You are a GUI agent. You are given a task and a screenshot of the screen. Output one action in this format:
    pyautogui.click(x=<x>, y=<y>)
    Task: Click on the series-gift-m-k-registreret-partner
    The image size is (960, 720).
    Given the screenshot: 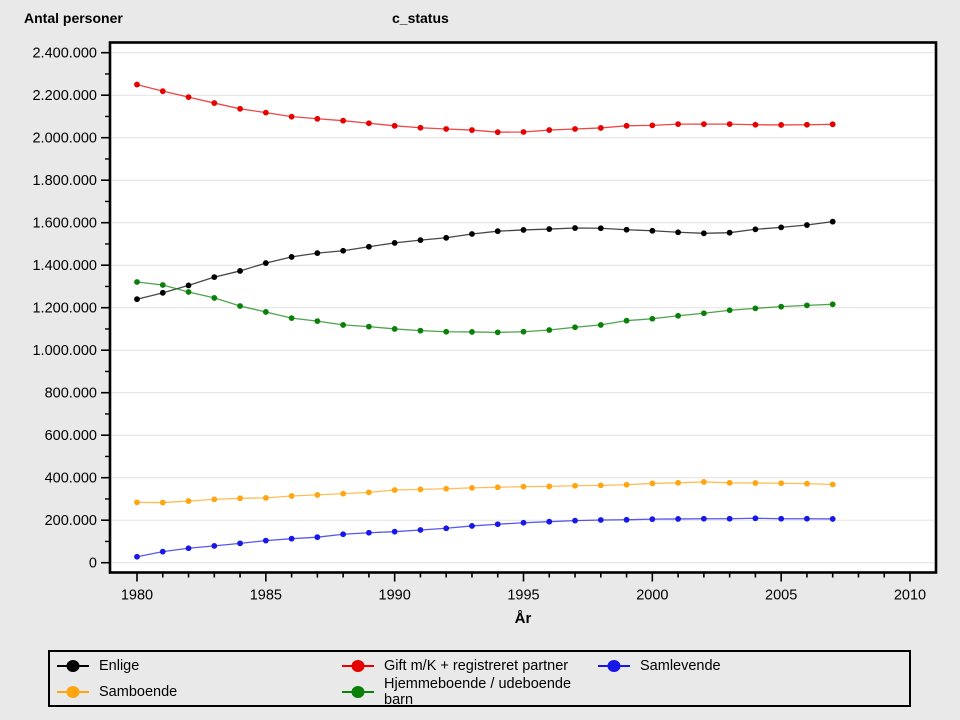 What is the action you would take?
    pyautogui.click(x=485, y=108)
    